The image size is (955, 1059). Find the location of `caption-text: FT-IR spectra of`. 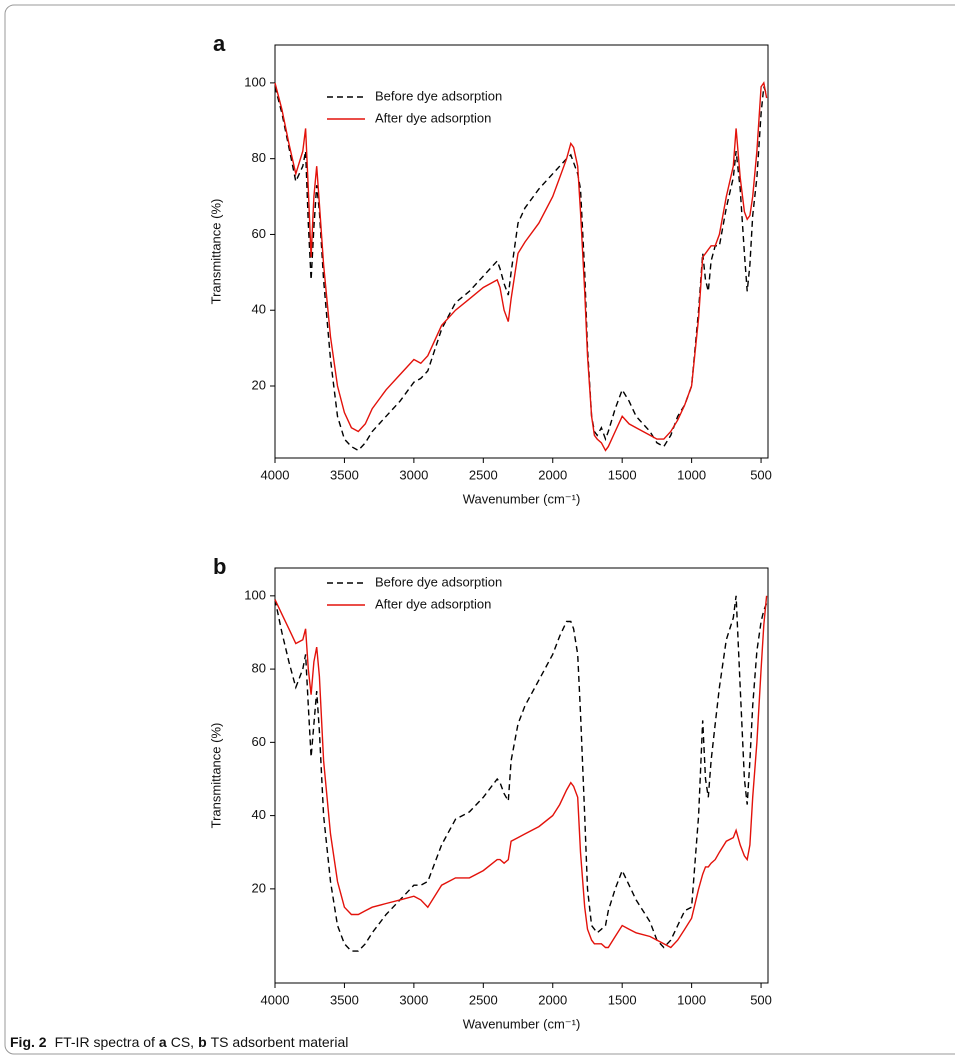

caption-text: FT-IR spectra of is located at coordinates (105, 1042).